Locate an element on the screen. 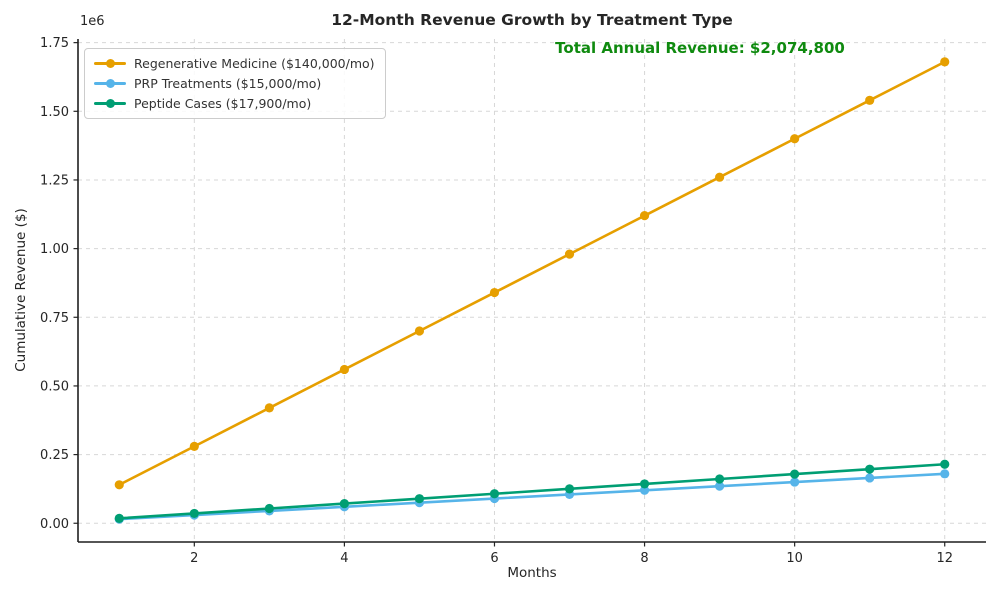  legend-item-peptide-cases: Peptide Cases ($17,900/mo) is located at coordinates (234, 103).